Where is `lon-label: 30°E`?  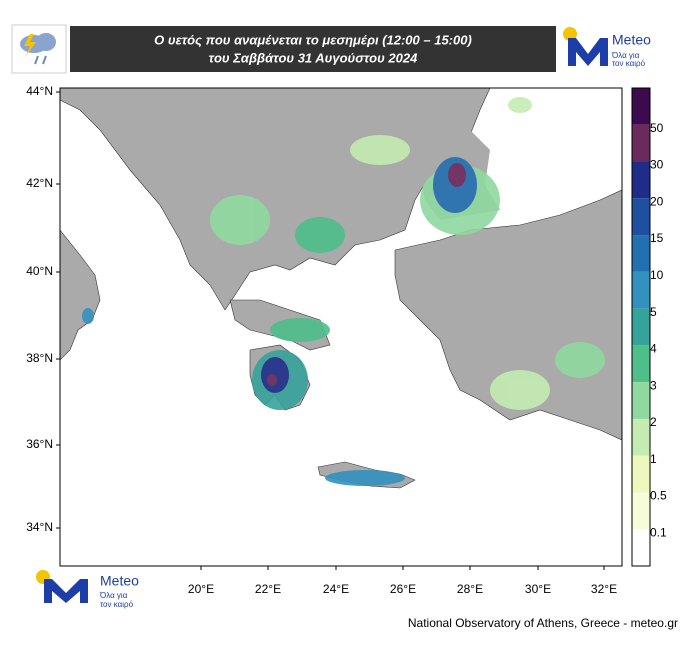
lon-label: 30°E is located at coordinates (538, 589).